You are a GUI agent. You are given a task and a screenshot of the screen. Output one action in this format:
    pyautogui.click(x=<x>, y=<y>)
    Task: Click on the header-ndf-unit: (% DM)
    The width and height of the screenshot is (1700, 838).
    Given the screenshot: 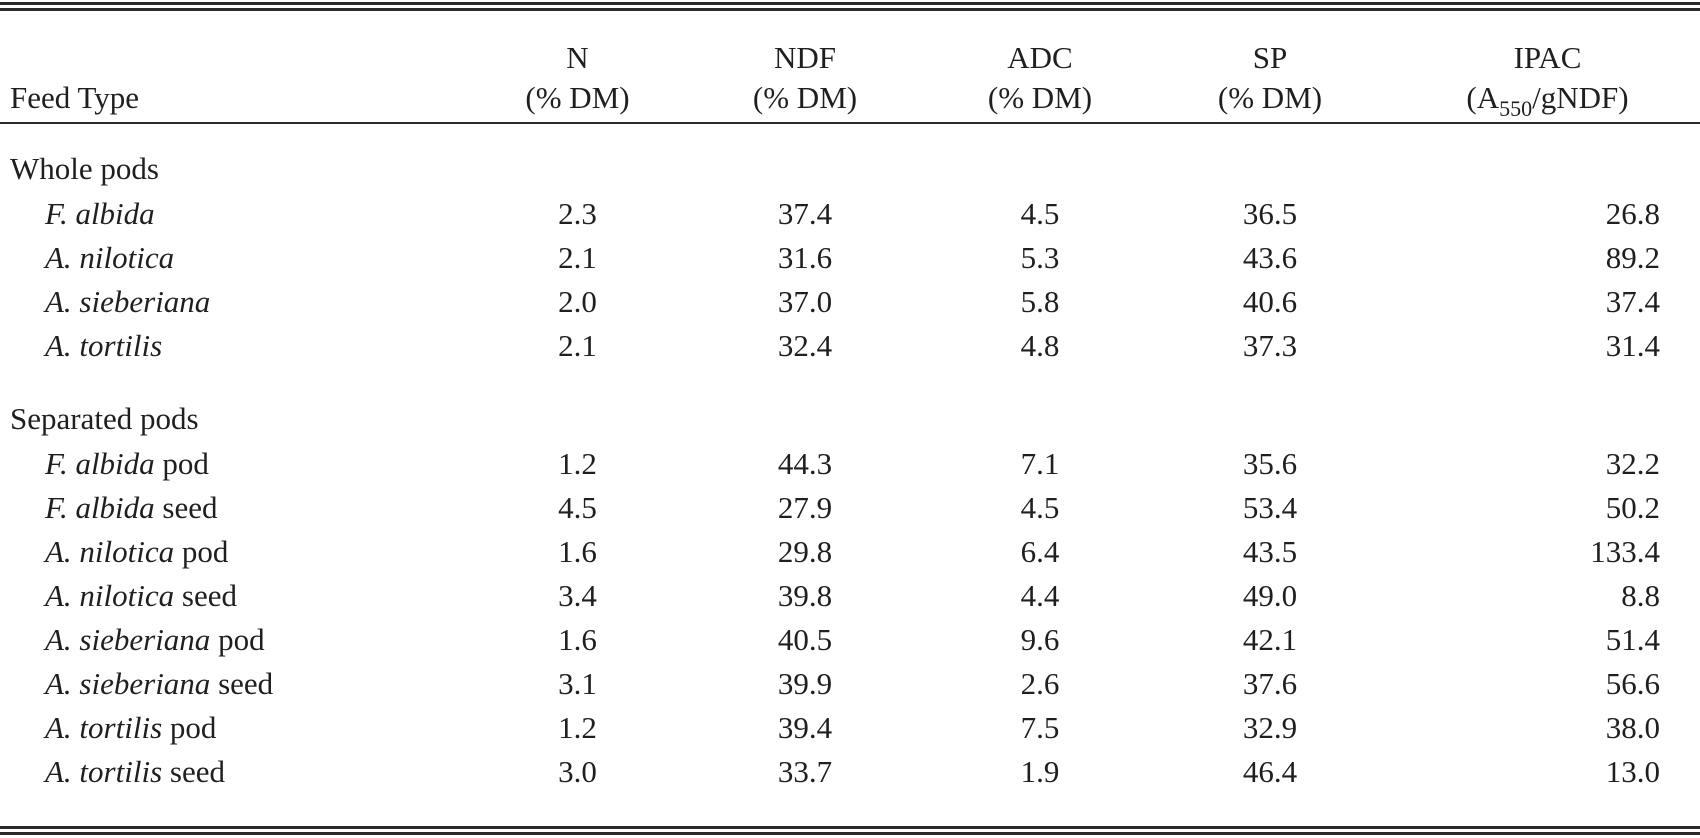 What is the action you would take?
    pyautogui.click(x=805, y=97)
    